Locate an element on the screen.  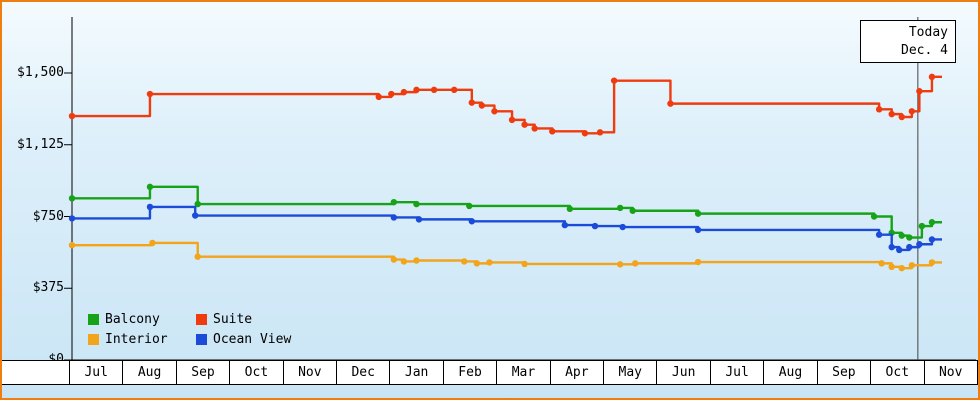
month-cell: Apr is located at coordinates (577, 372).